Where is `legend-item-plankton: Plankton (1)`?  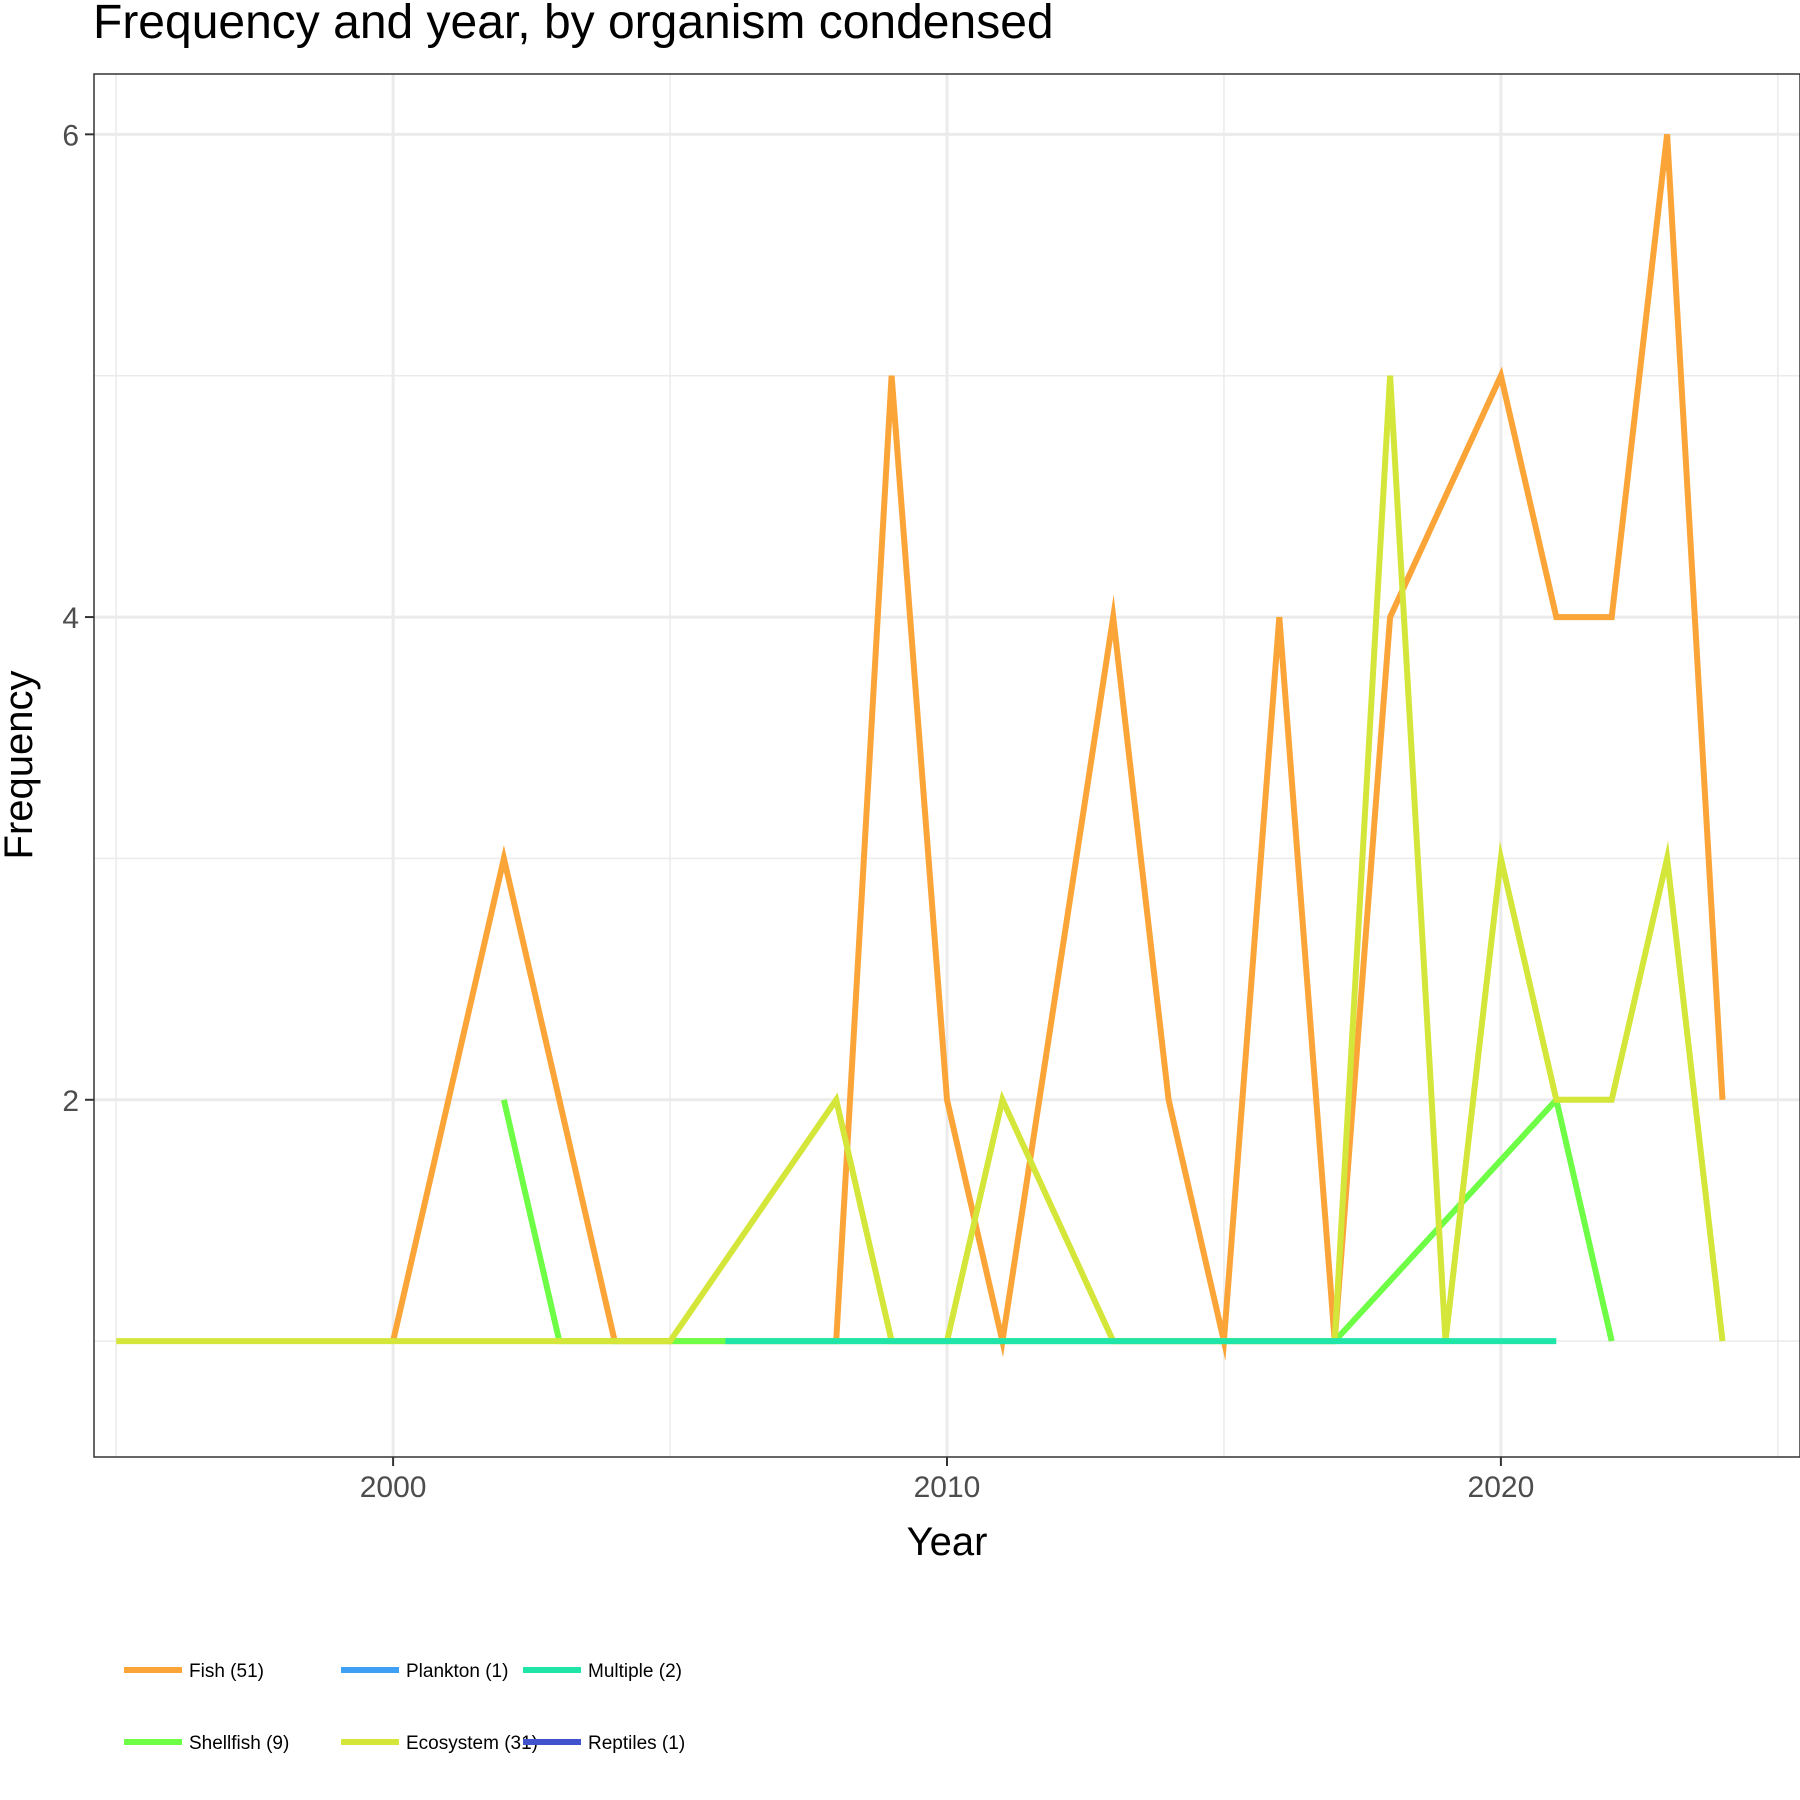 legend-item-plankton: Plankton (1) is located at coordinates (424, 1671).